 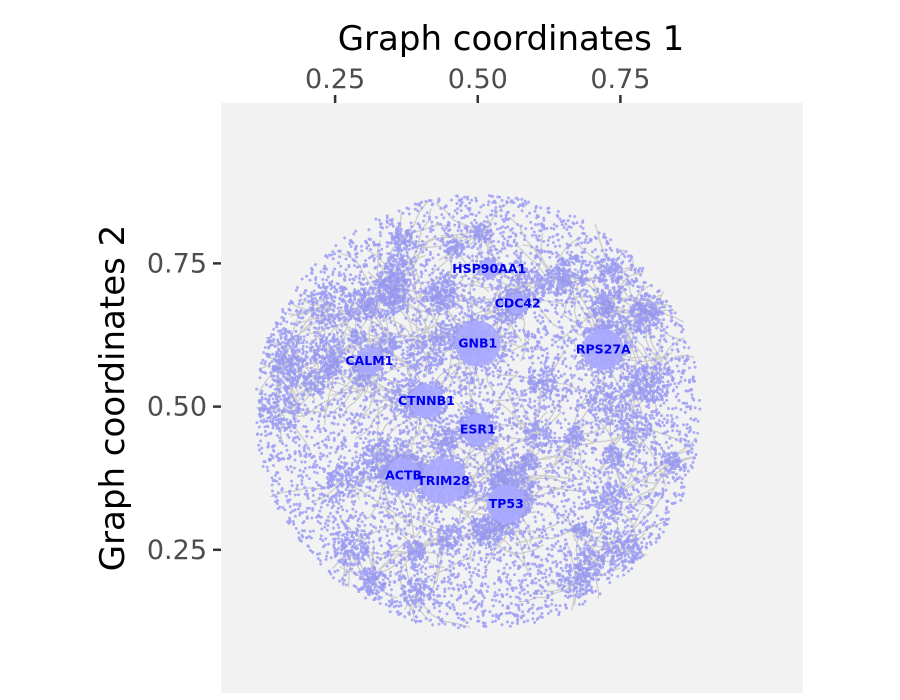 I want to click on hub-node-label: GNB1, so click(x=477, y=343).